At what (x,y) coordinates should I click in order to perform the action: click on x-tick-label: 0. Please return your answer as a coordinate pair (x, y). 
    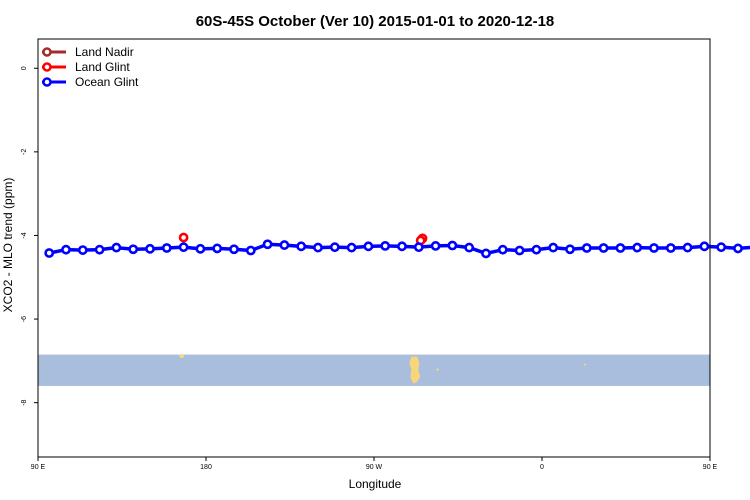
    Looking at the image, I should click on (542, 467).